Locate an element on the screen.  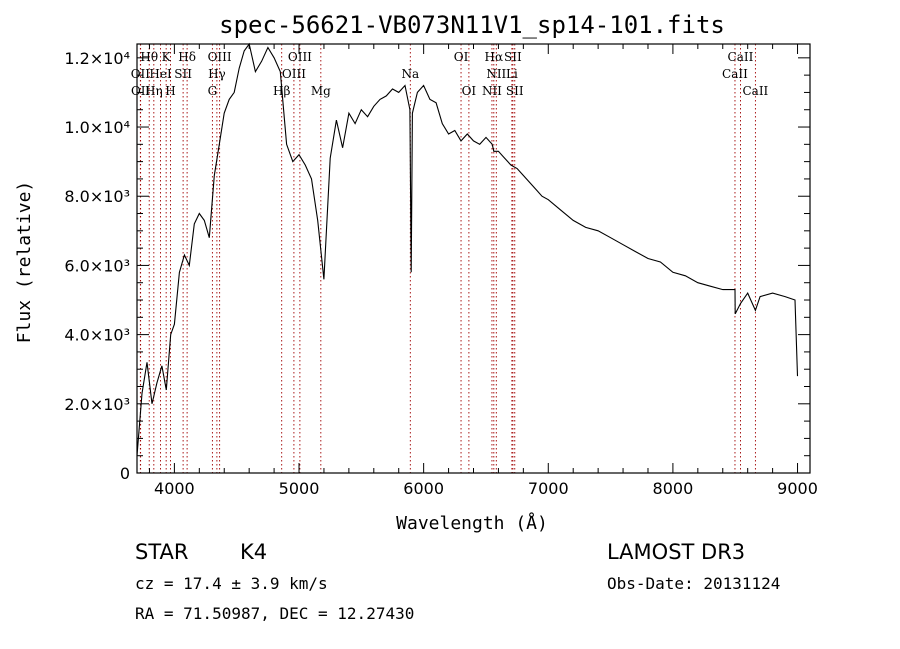
line-marker-label: Na is located at coordinates (410, 74).